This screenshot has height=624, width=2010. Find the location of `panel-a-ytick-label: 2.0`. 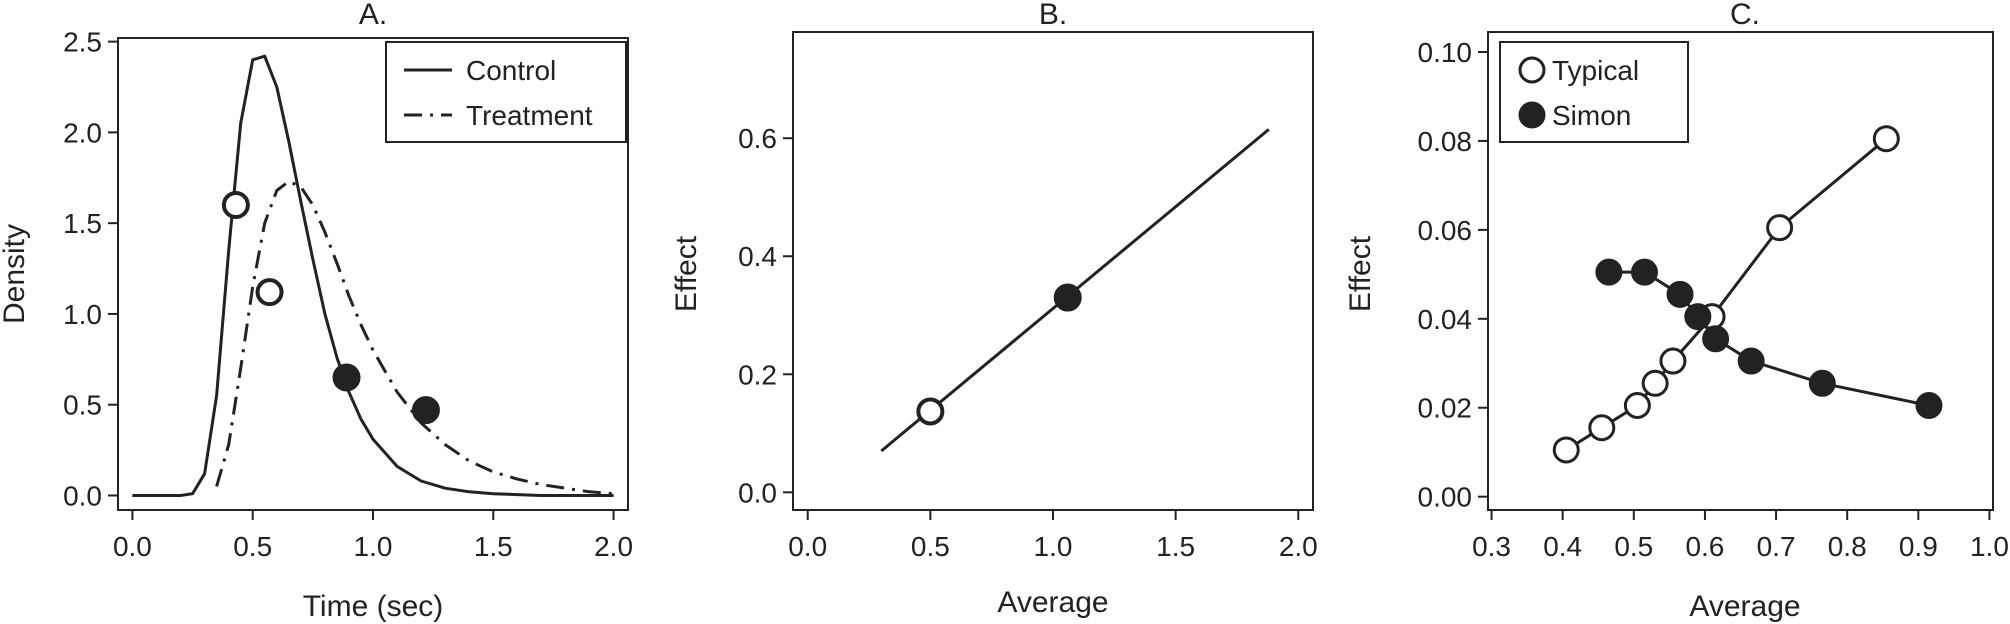

panel-a-ytick-label: 2.0 is located at coordinates (82, 132).